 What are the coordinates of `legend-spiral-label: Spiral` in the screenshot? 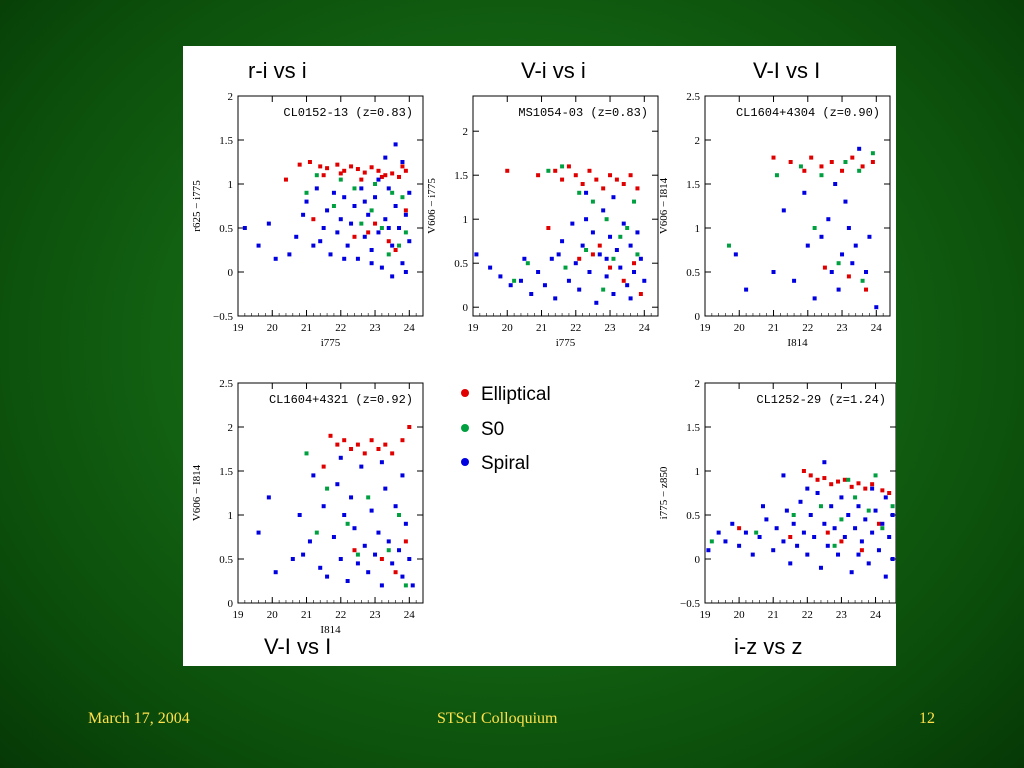 It's located at (505, 463).